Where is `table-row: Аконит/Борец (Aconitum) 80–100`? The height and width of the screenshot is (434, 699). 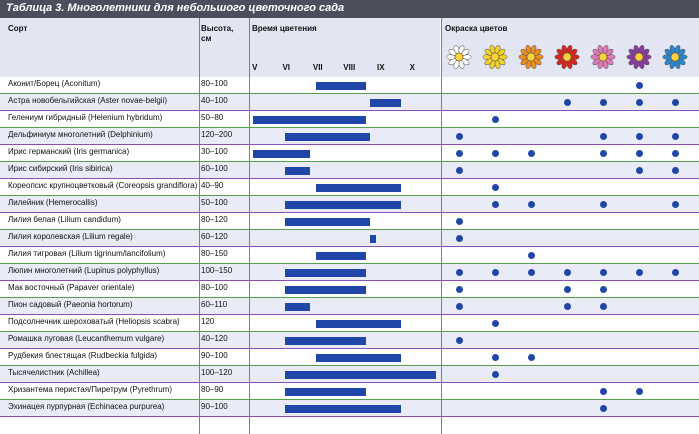 table-row: Аконит/Борец (Aconitum) 80–100 is located at coordinates (349, 85).